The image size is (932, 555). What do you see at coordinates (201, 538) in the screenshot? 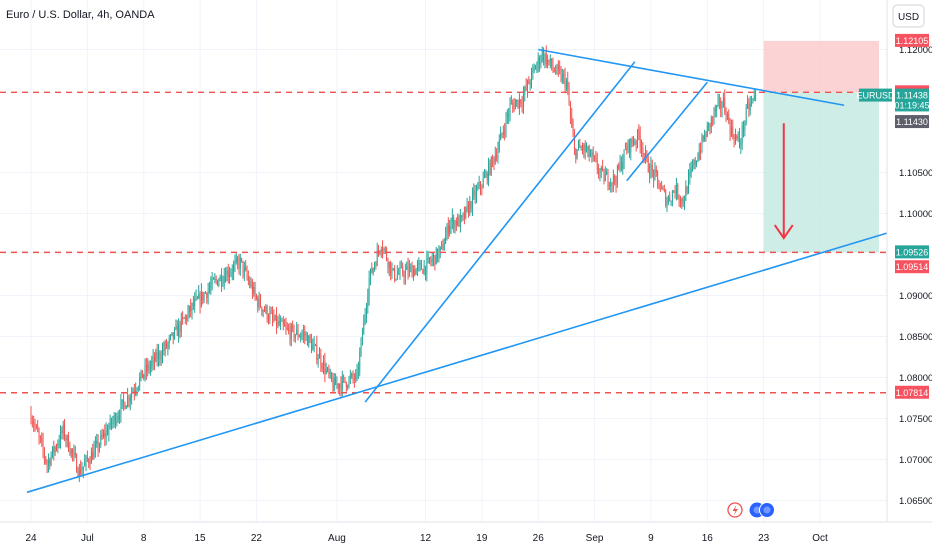
I see `time-tick-label: 15` at bounding box center [201, 538].